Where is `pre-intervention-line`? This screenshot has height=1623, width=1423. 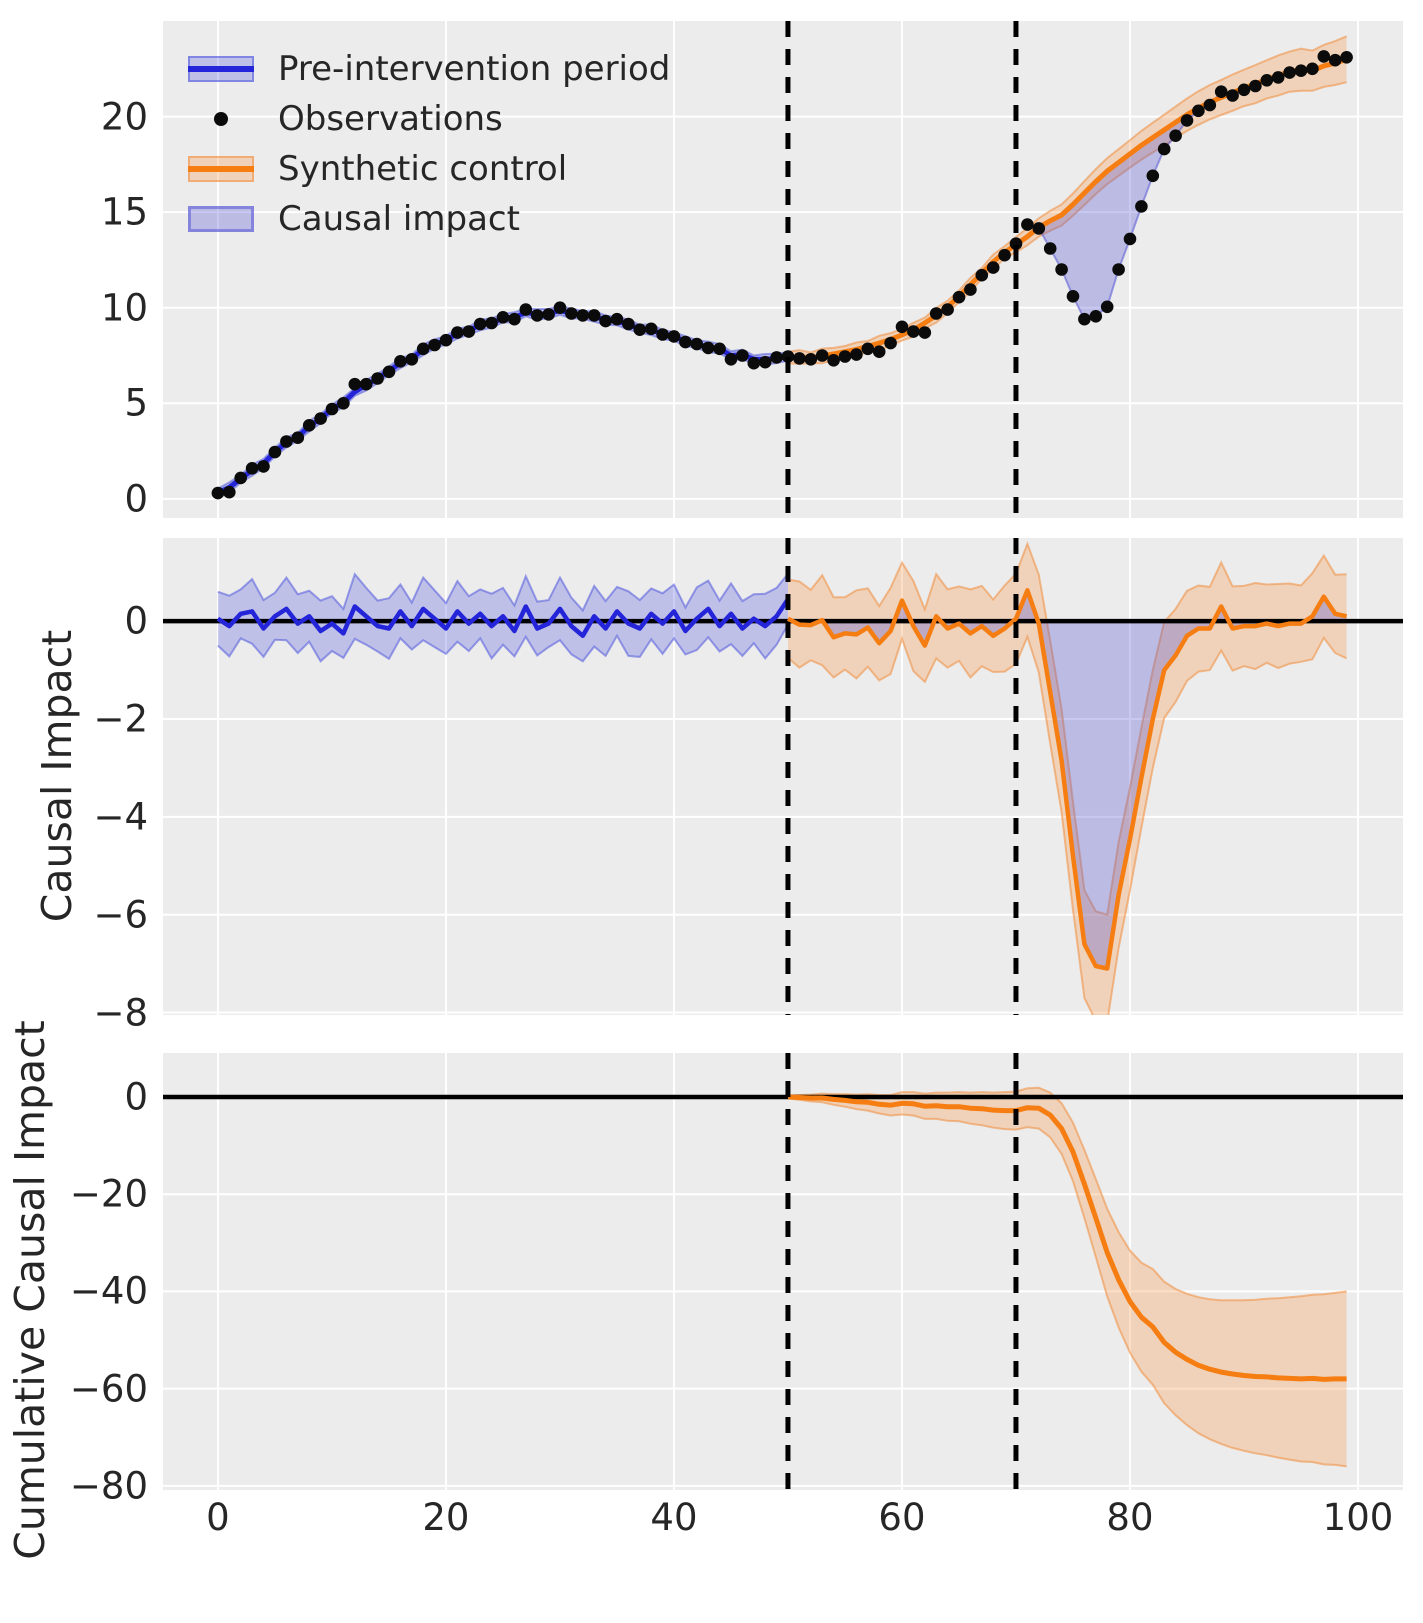 pre-intervention-line is located at coordinates (502, 402).